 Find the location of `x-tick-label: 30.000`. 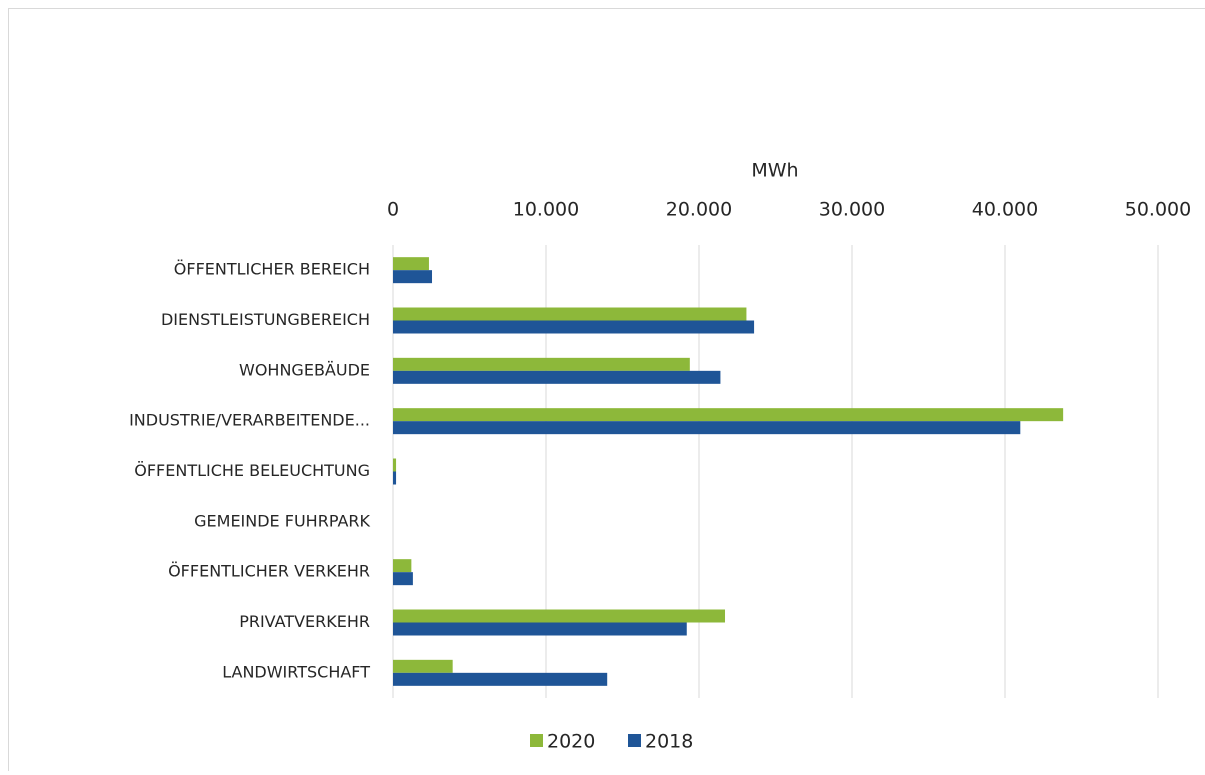

x-tick-label: 30.000 is located at coordinates (852, 210).